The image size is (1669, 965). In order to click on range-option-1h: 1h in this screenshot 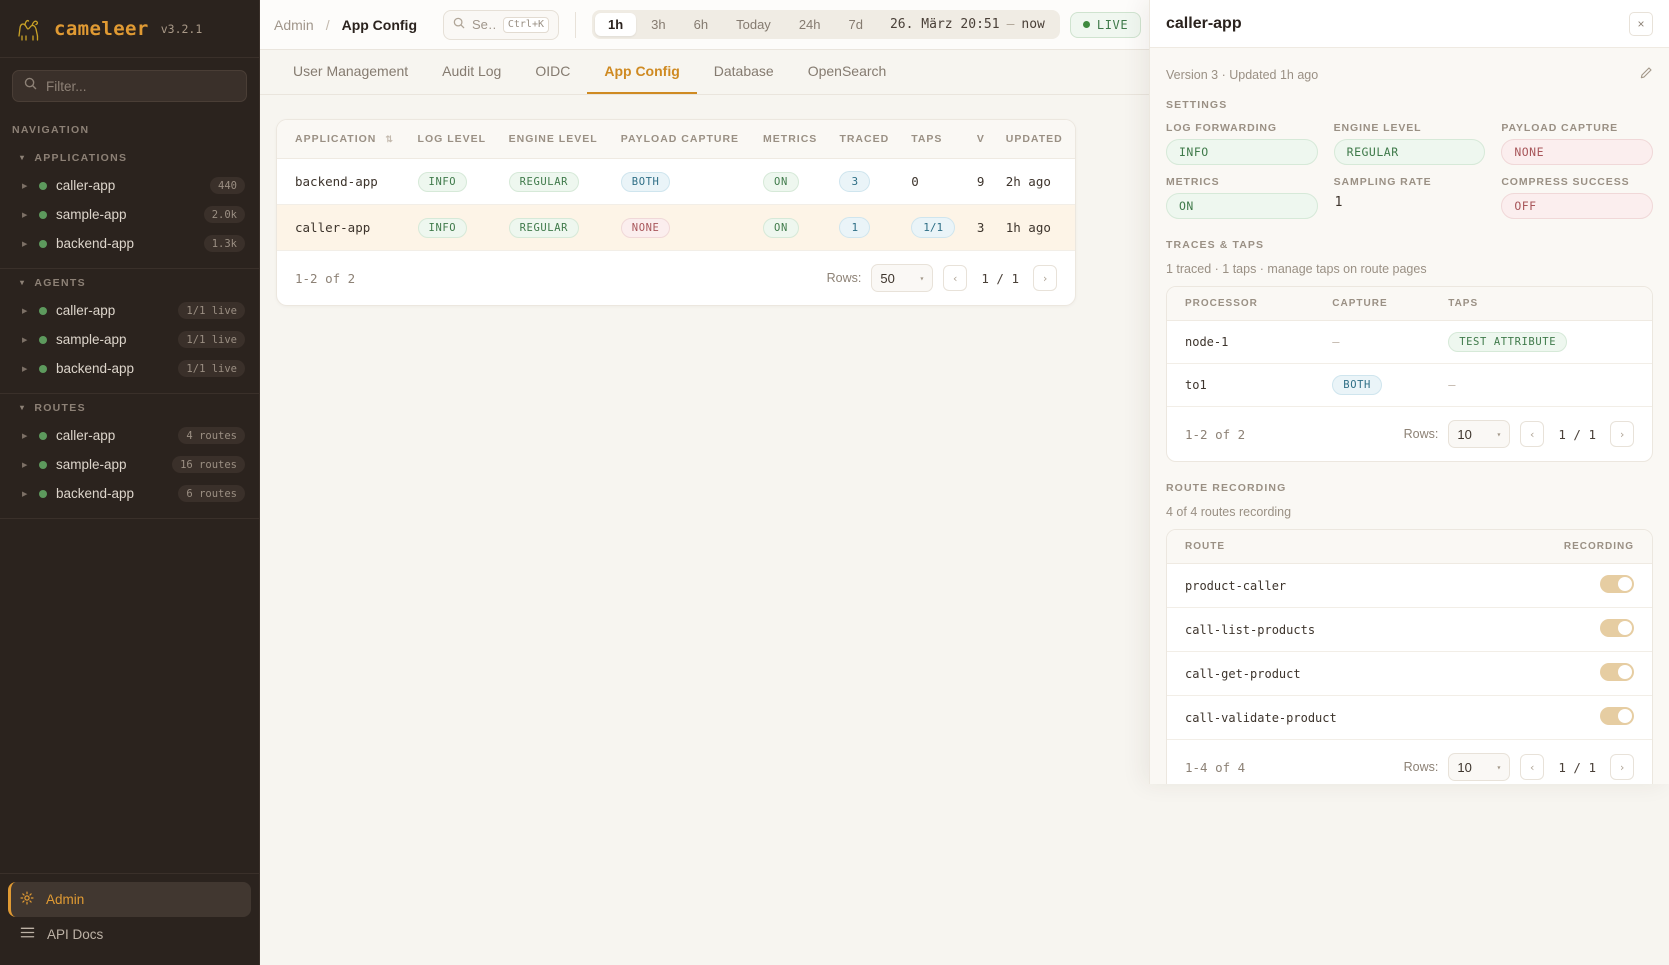, I will do `click(616, 24)`.